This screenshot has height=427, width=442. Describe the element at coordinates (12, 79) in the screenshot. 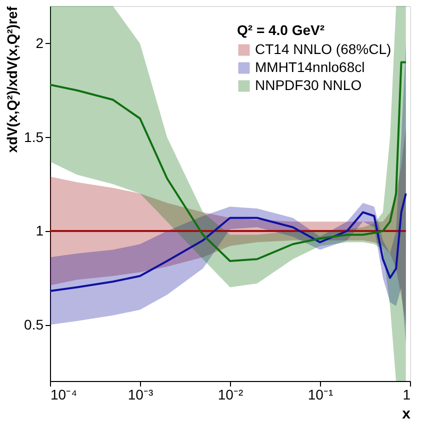

I see `y-axis-title: xdV(x,Q²)/xdV(x,Q²)ref` at that location.